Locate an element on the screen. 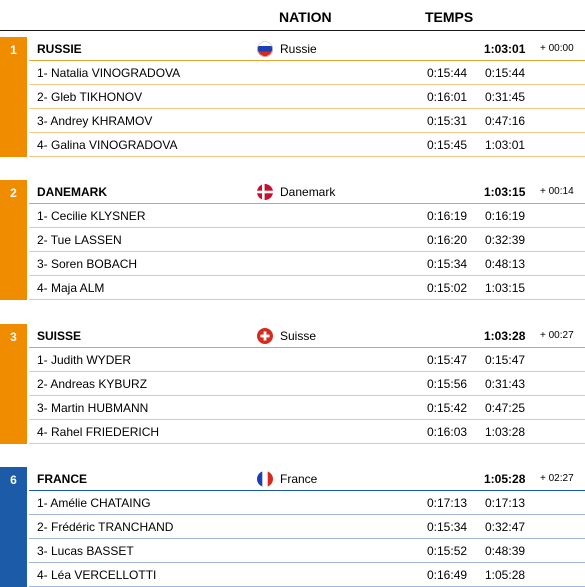 This screenshot has height=587, width=585. team-row: FRANCE France 1:05:28 + 02:27 is located at coordinates (307, 479).